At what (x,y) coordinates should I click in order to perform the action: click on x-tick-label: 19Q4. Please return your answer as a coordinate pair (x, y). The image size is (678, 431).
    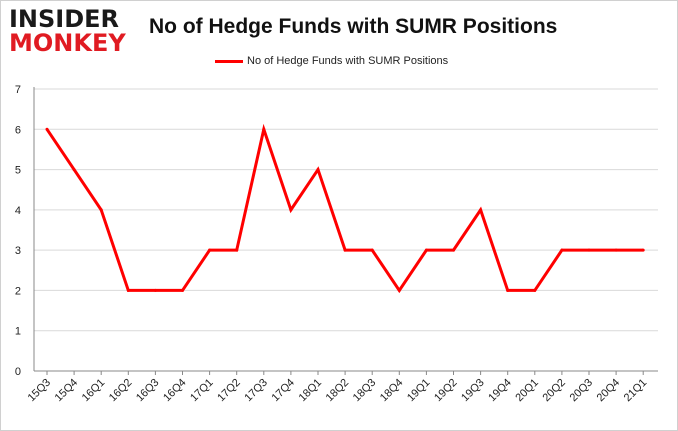
    Looking at the image, I should click on (500, 391).